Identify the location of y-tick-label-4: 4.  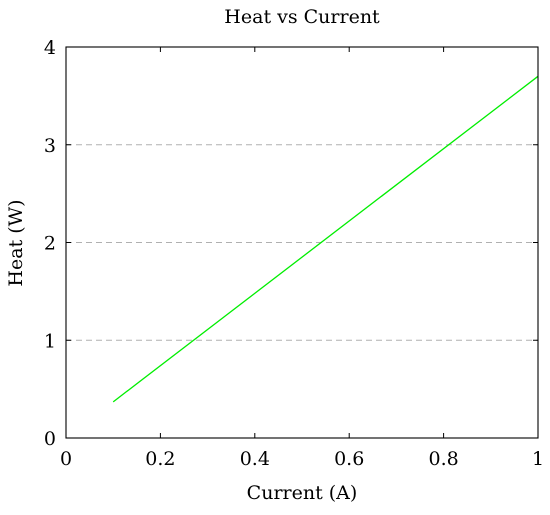
(50, 48).